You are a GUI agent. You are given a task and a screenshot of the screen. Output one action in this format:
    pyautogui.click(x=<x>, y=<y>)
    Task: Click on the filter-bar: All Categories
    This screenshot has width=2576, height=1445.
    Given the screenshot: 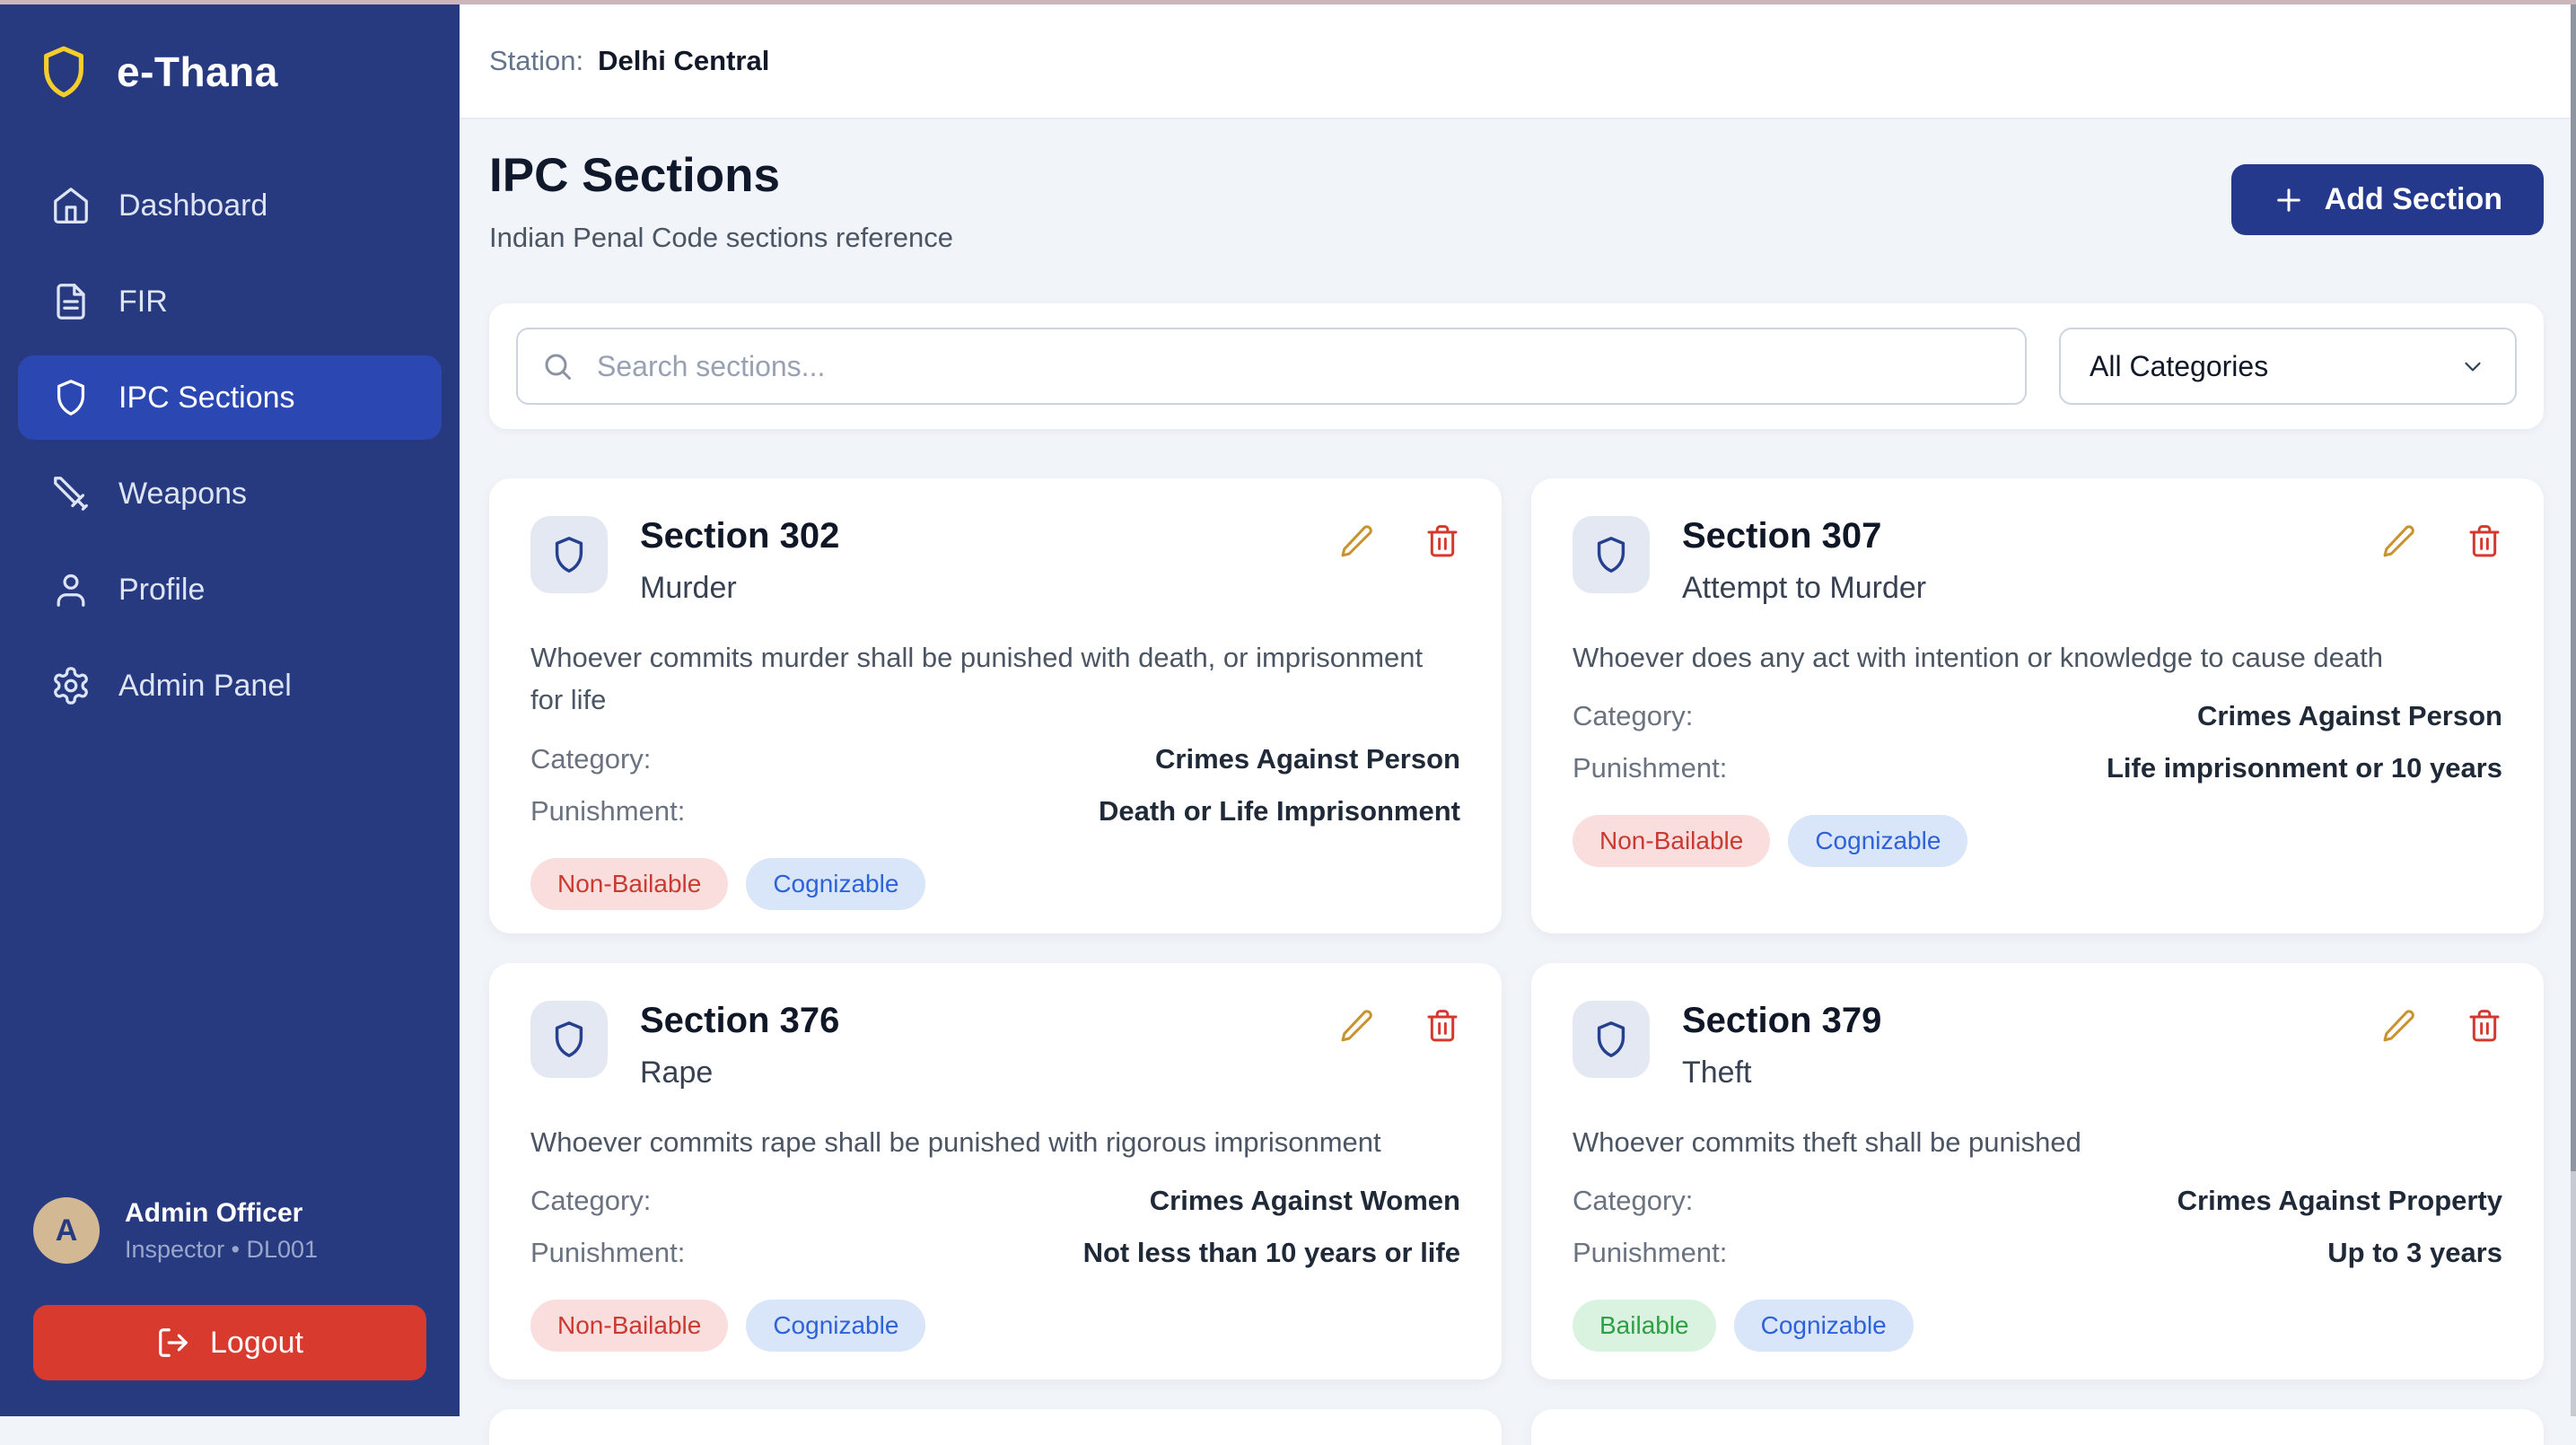 What is the action you would take?
    pyautogui.click(x=1516, y=366)
    